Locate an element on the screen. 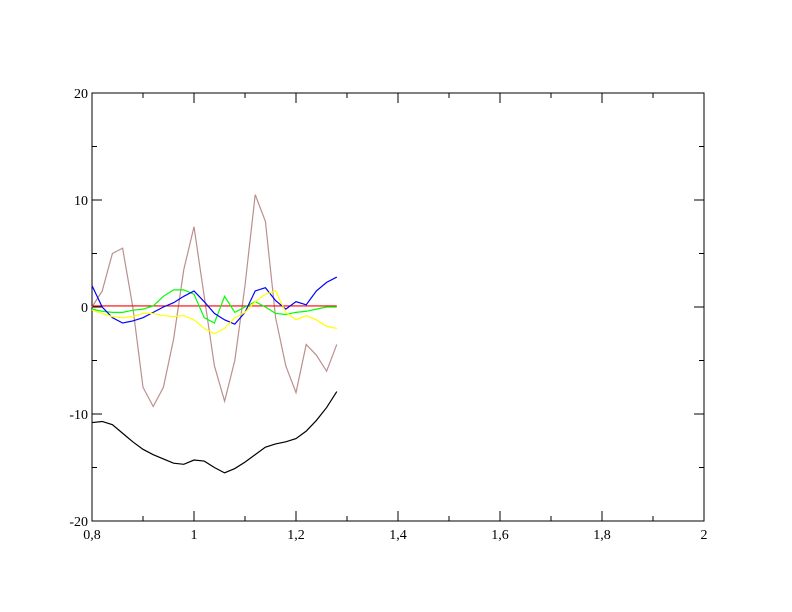  x-tick-label: 1,2 is located at coordinates (296, 535).